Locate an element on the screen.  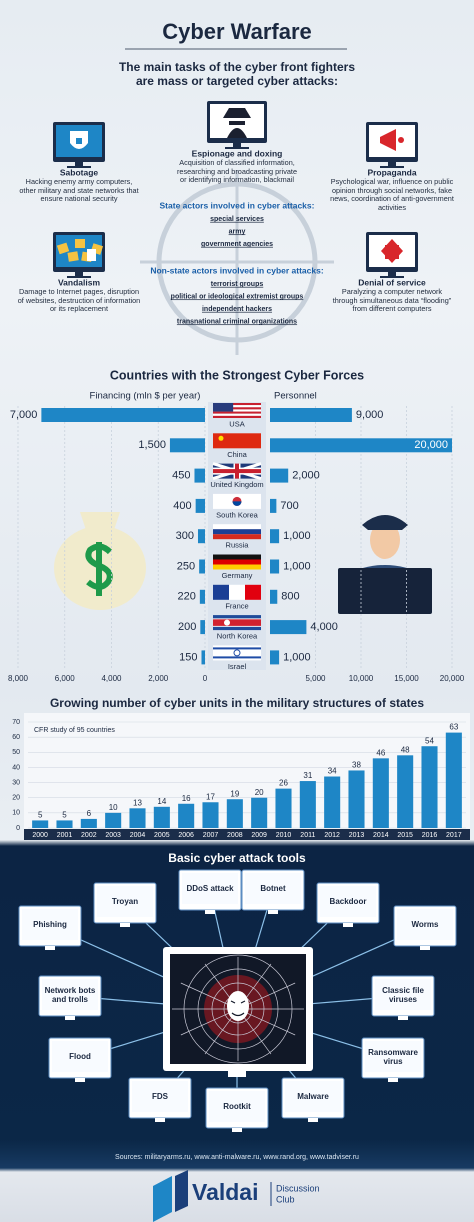
series-label: Personnel is located at coordinates (295, 396).